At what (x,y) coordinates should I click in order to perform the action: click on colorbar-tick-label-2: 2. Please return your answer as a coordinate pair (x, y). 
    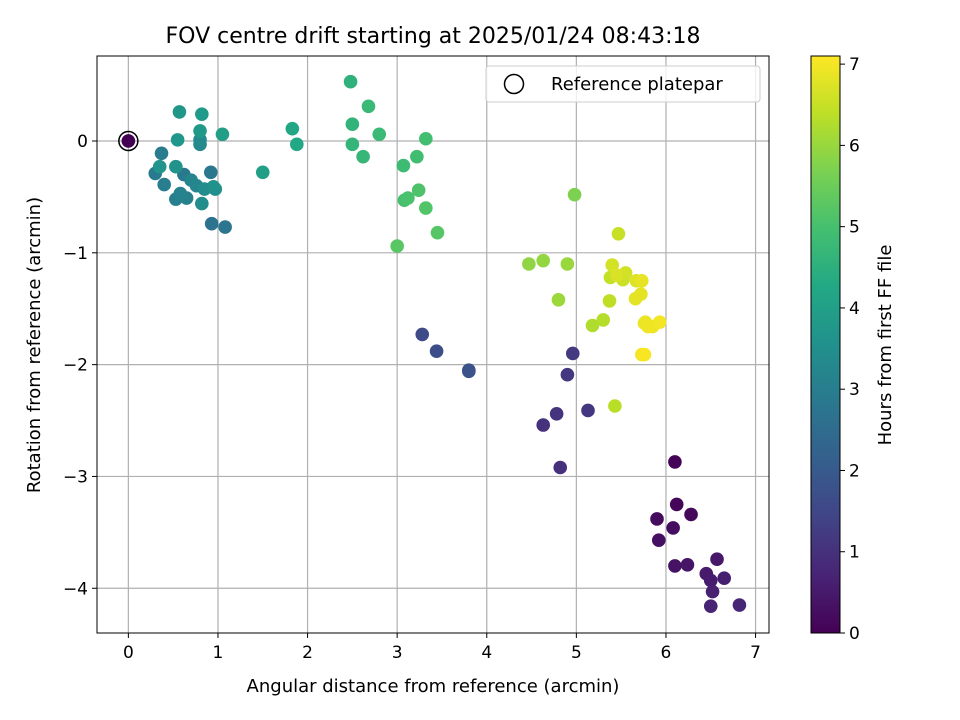
    Looking at the image, I should click on (854, 471).